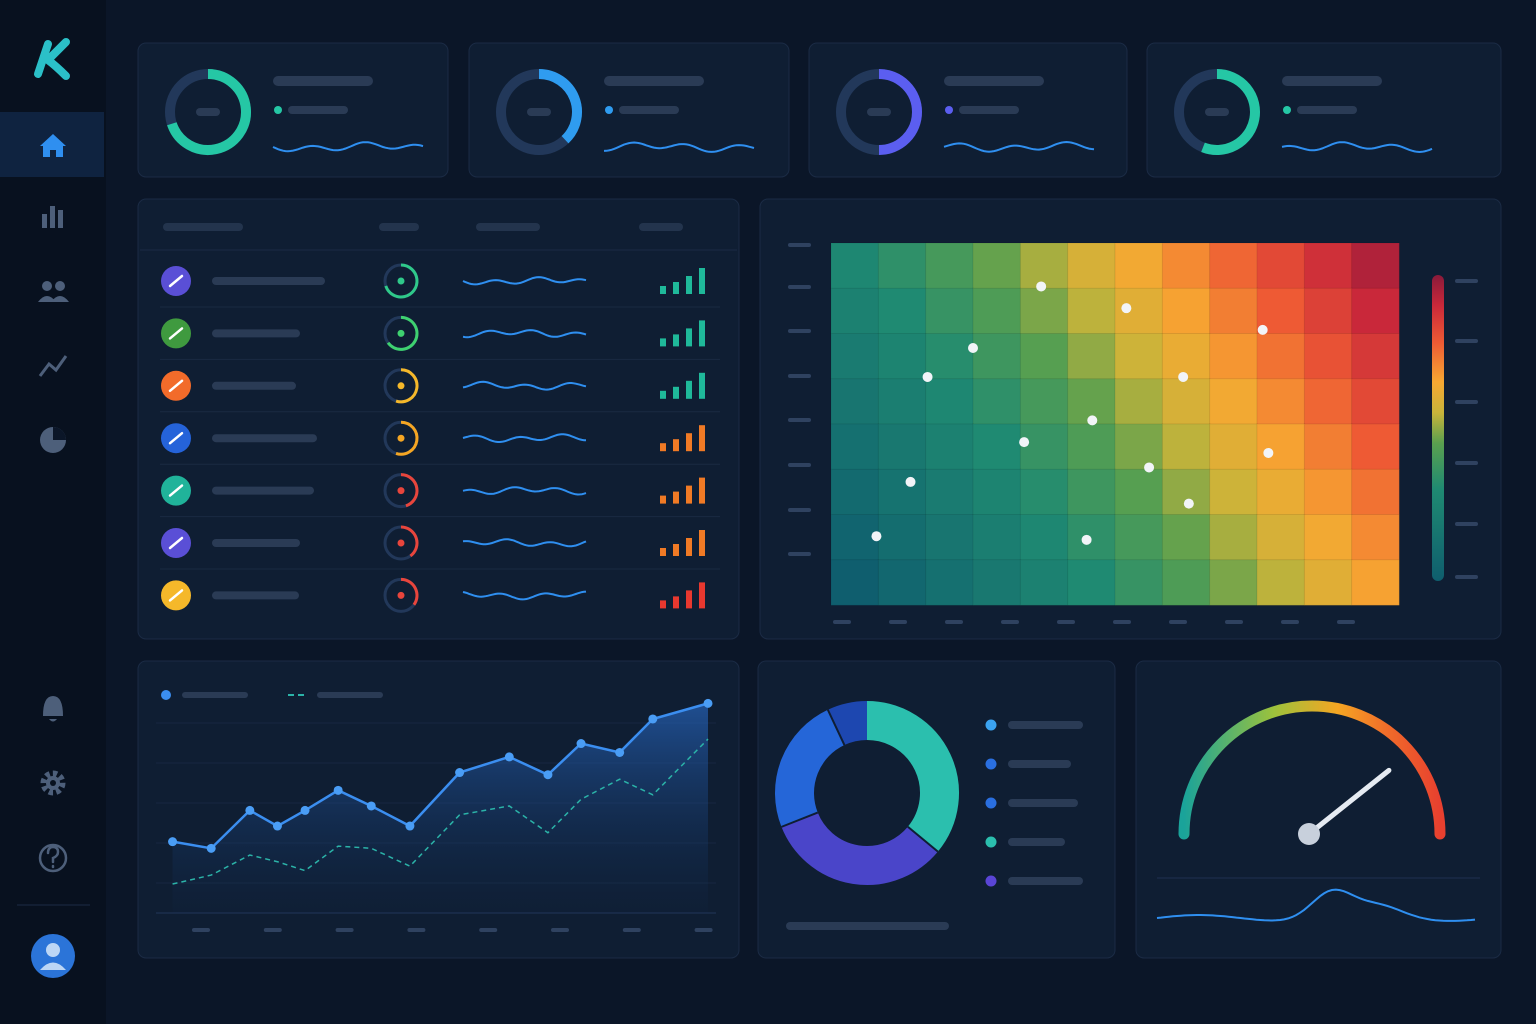 The image size is (1536, 1024). I want to click on colorbar, so click(1438, 428).